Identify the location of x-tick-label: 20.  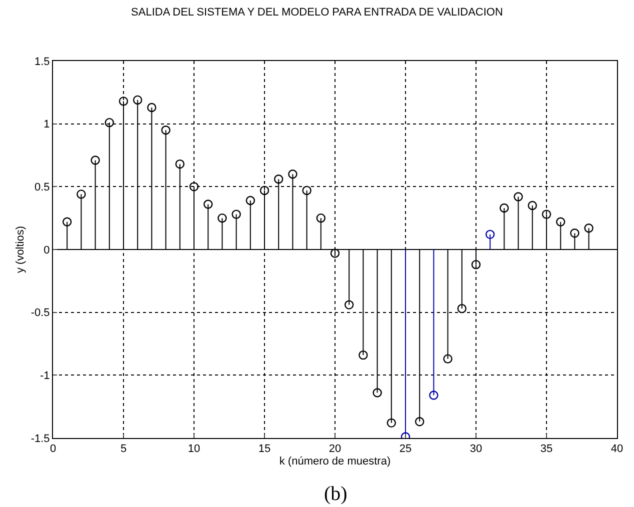
(335, 449).